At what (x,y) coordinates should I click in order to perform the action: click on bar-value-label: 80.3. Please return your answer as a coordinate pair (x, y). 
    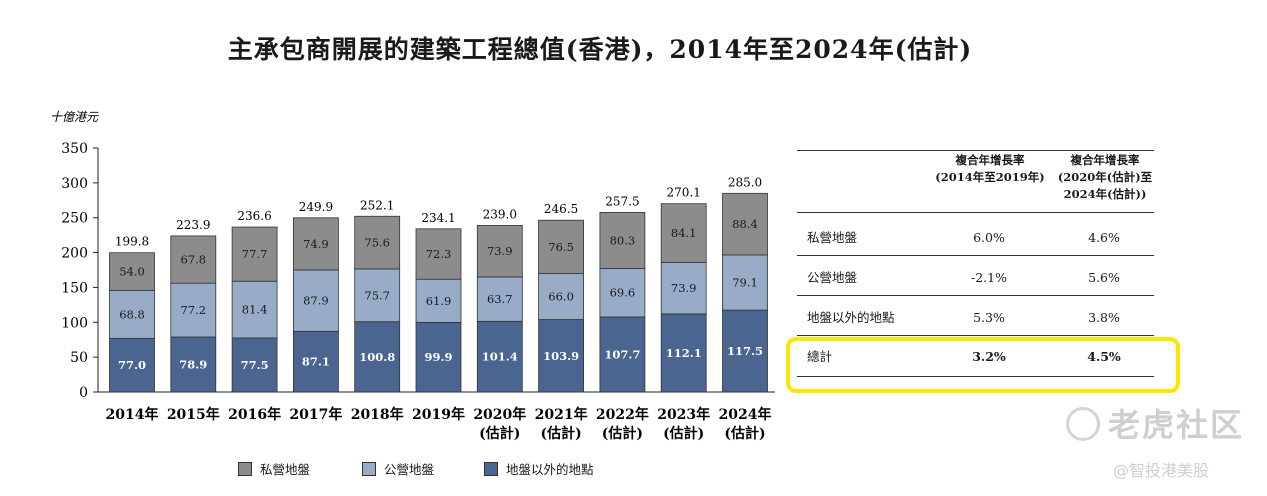
    Looking at the image, I should click on (623, 240).